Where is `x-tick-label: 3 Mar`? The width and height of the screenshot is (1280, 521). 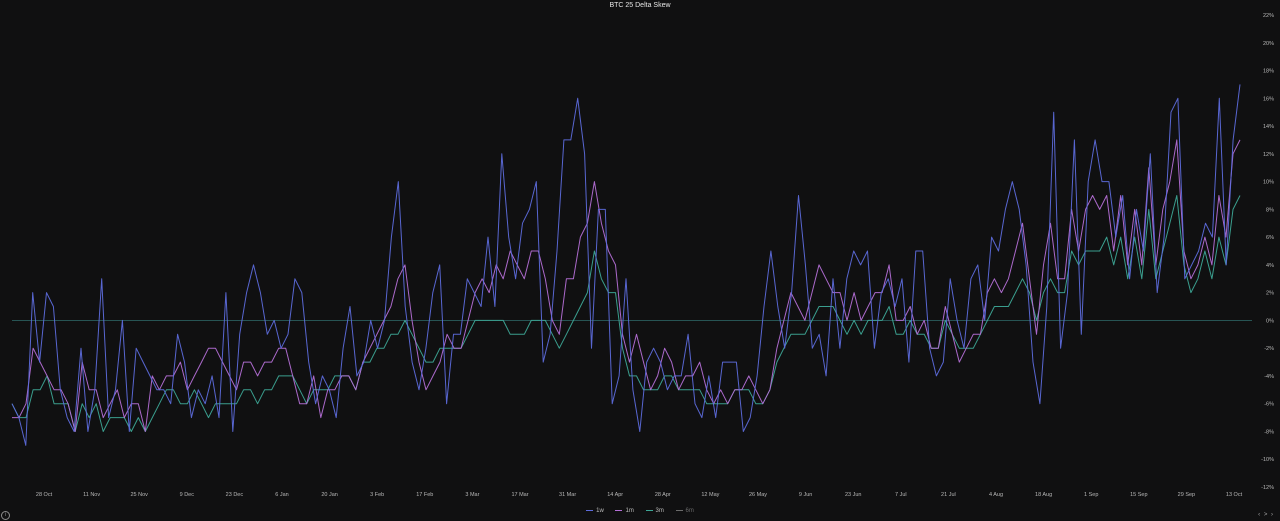 x-tick-label: 3 Mar is located at coordinates (472, 495).